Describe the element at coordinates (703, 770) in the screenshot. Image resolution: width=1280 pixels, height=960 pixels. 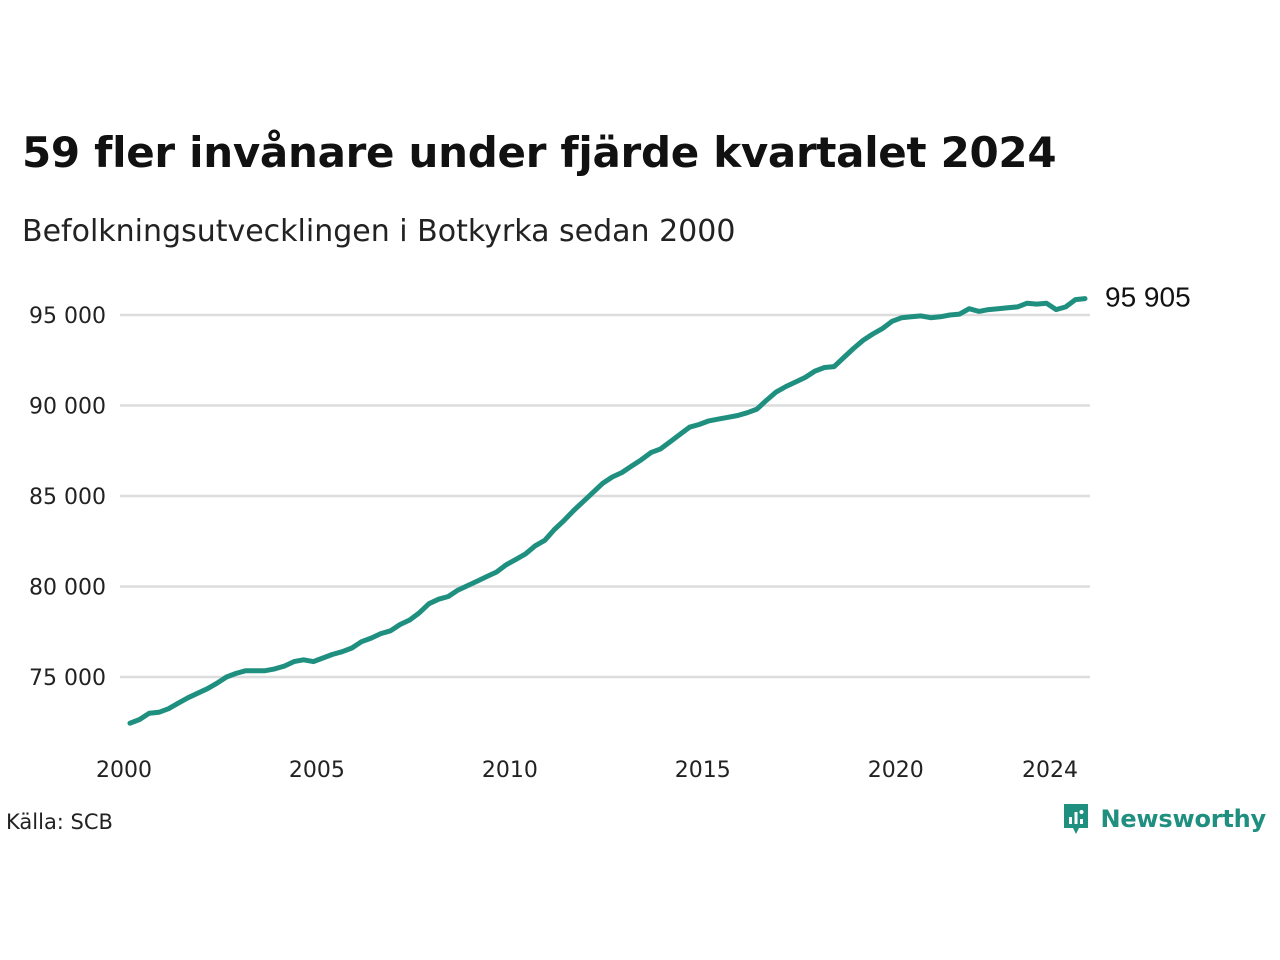
I see `x-tick-label: 2015` at that location.